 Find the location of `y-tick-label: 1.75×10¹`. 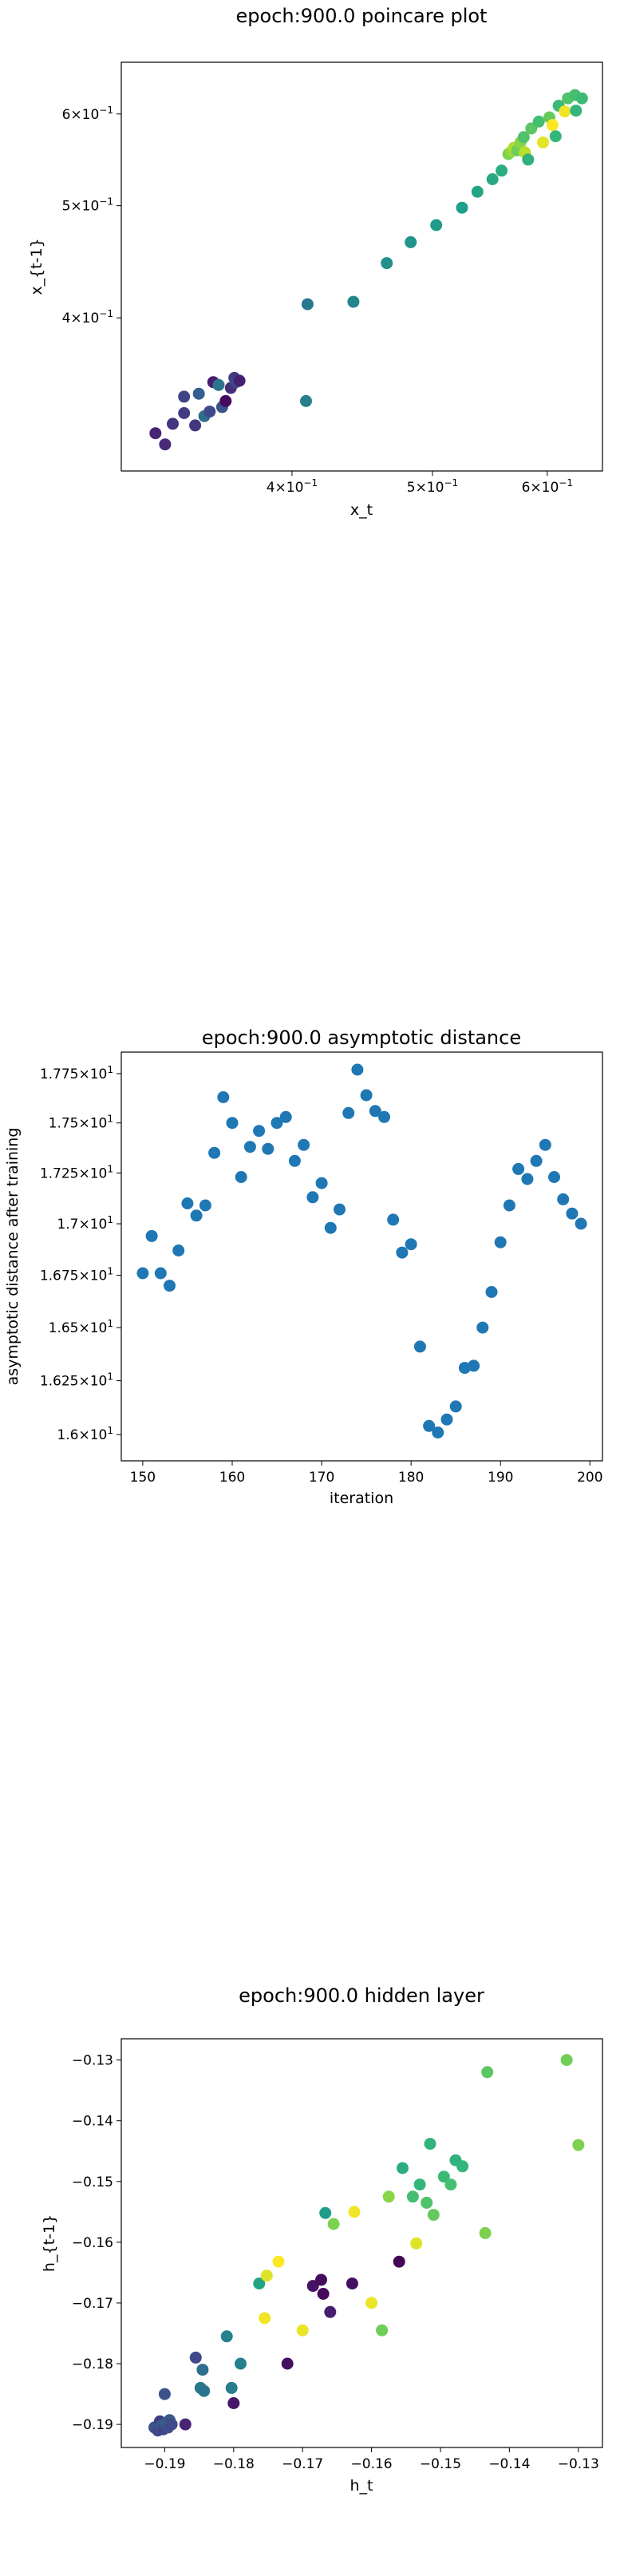

y-tick-label: 1.75×10¹ is located at coordinates (81, 1123).